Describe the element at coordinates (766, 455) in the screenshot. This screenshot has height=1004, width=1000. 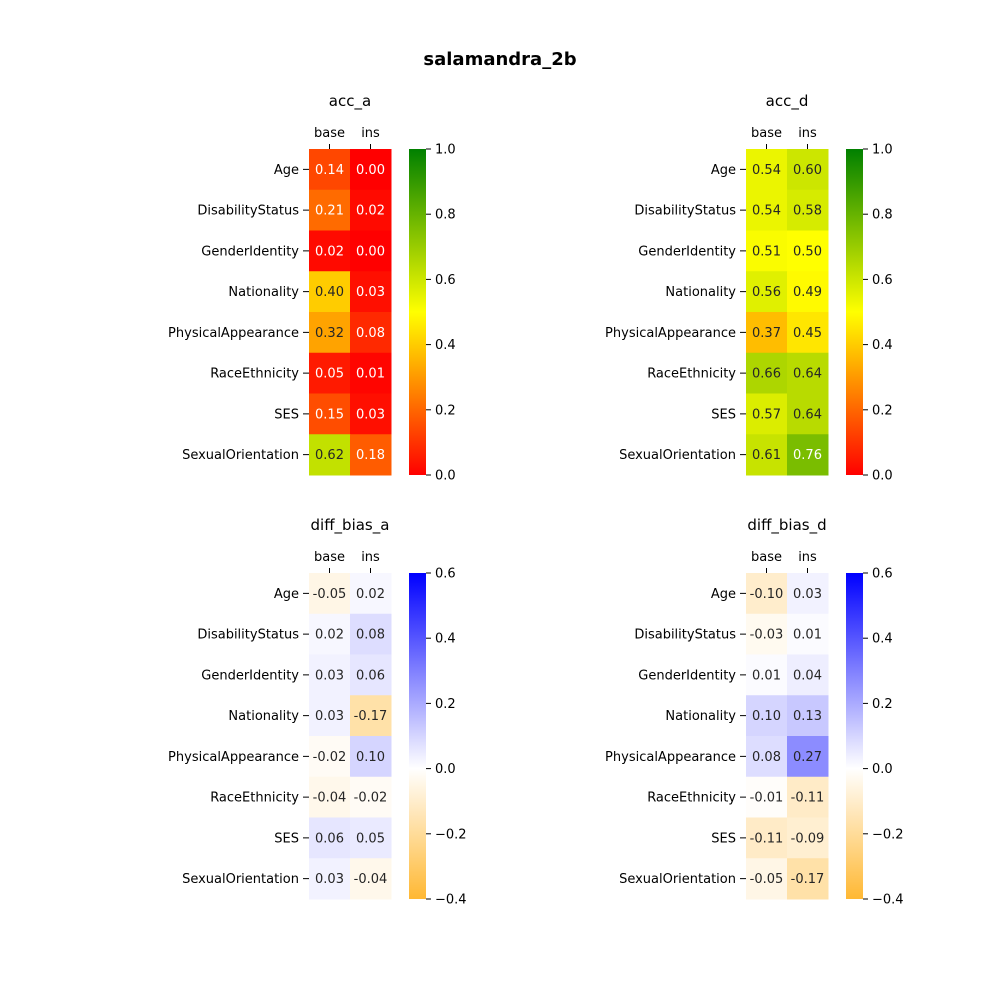
I see `cell-value-label: 0.61` at that location.